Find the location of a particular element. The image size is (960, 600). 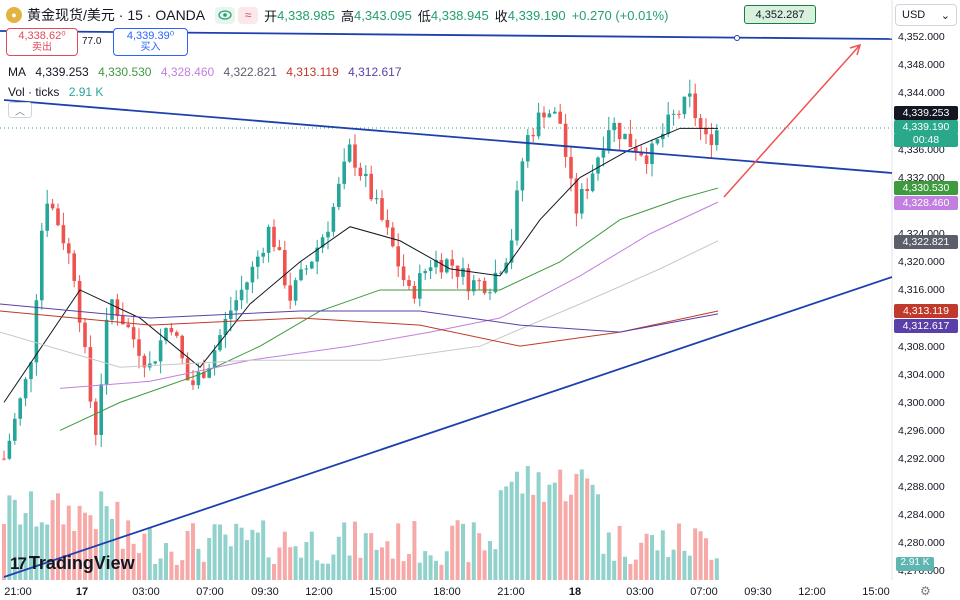

ma-value-1: 4,339.253 is located at coordinates (62, 72).